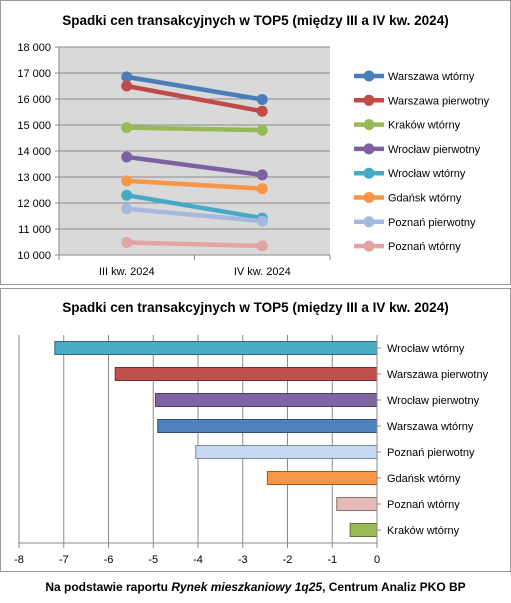  Describe the element at coordinates (431, 77) in the screenshot. I see `legend-label: Warszawa wtórny` at that location.